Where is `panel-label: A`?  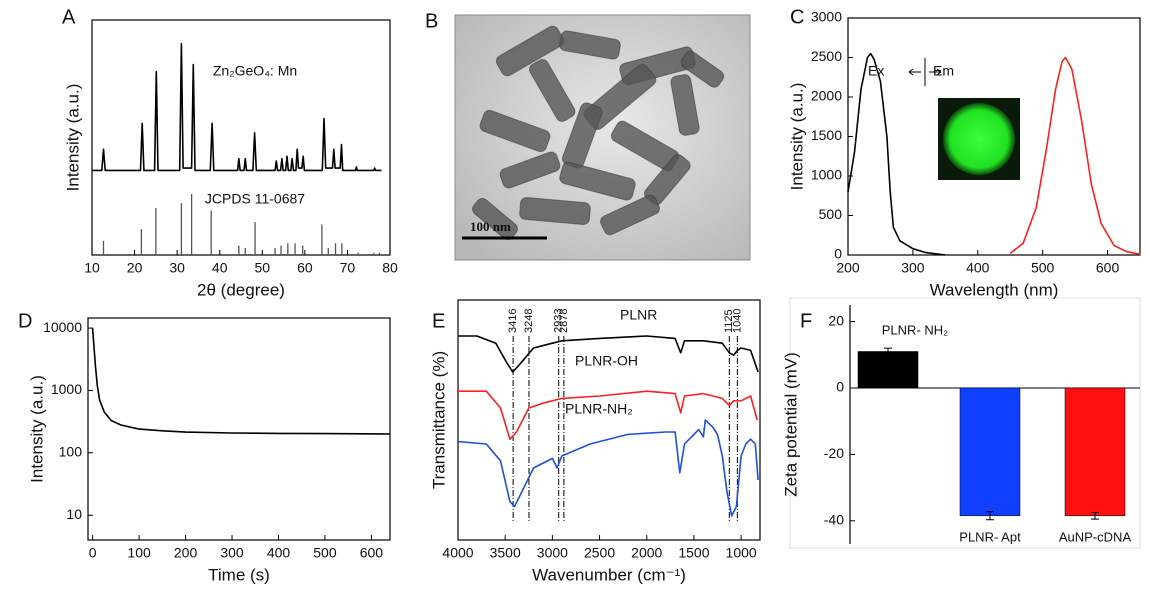 panel-label: A is located at coordinates (69, 17).